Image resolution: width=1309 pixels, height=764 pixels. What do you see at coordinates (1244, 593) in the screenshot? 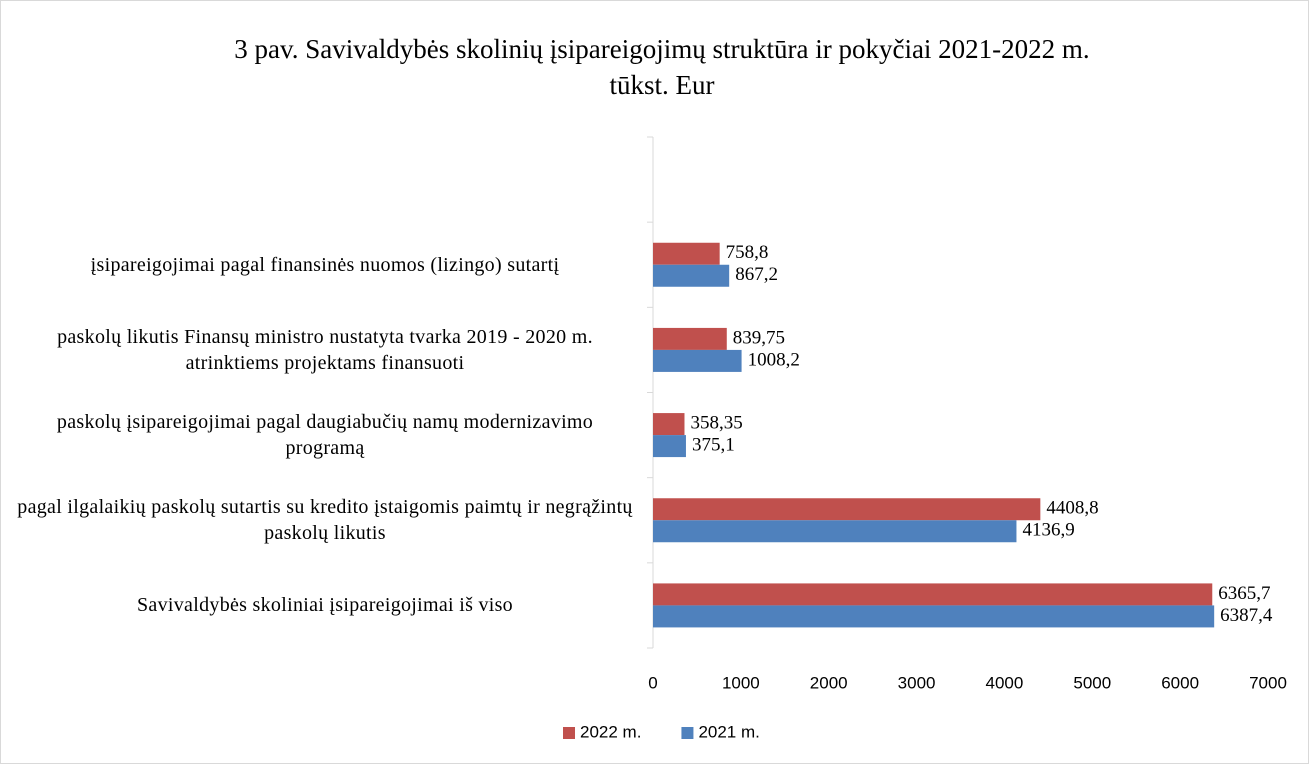
I see `value-label: 6365,7` at bounding box center [1244, 593].